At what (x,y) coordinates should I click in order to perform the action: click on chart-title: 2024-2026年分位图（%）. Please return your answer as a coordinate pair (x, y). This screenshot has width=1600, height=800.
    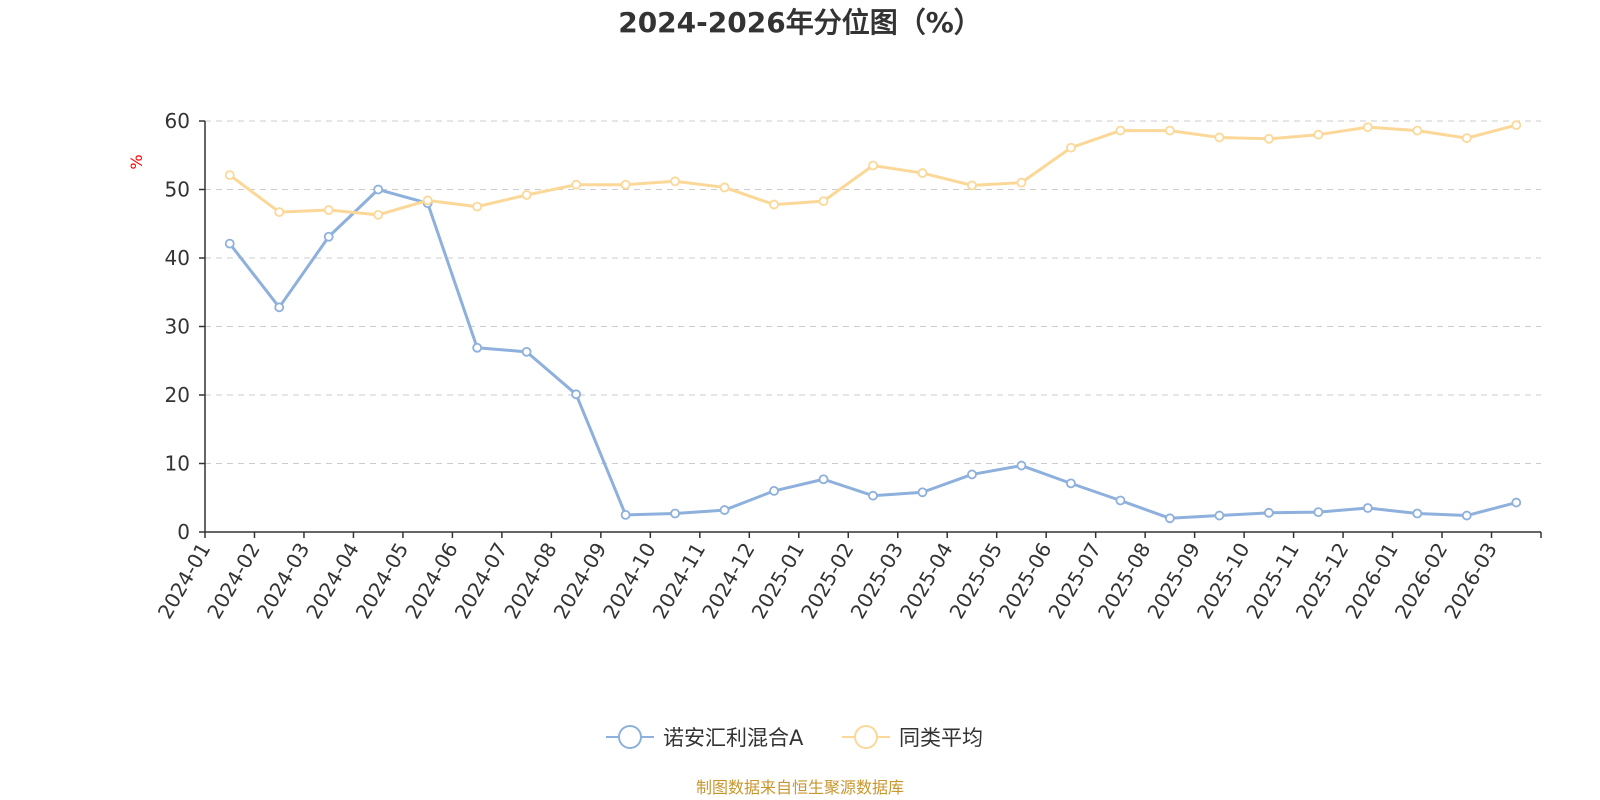
    Looking at the image, I should click on (800, 22).